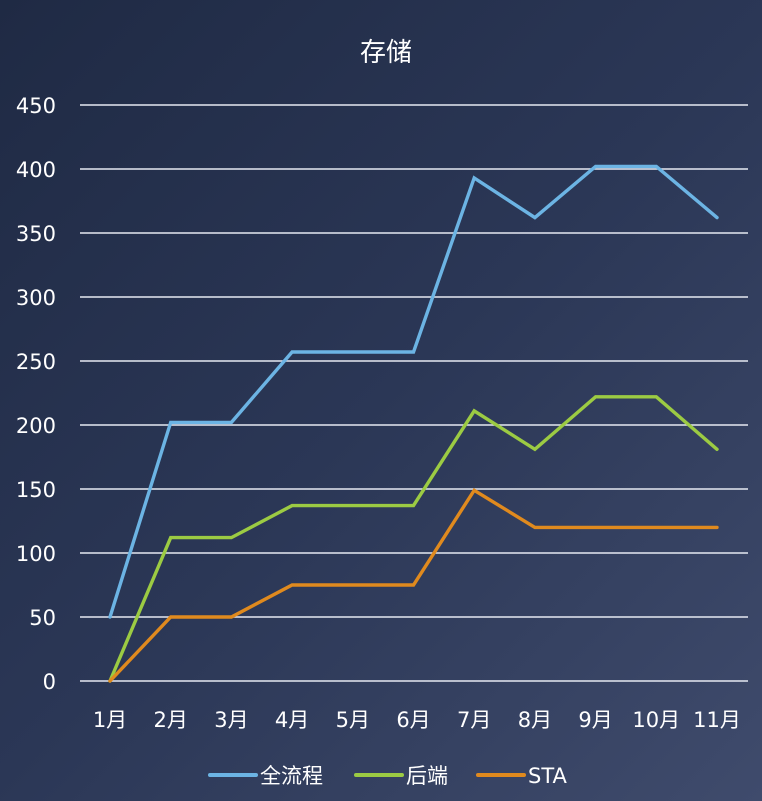  I want to click on x-tick-label: 7月, so click(474, 720).